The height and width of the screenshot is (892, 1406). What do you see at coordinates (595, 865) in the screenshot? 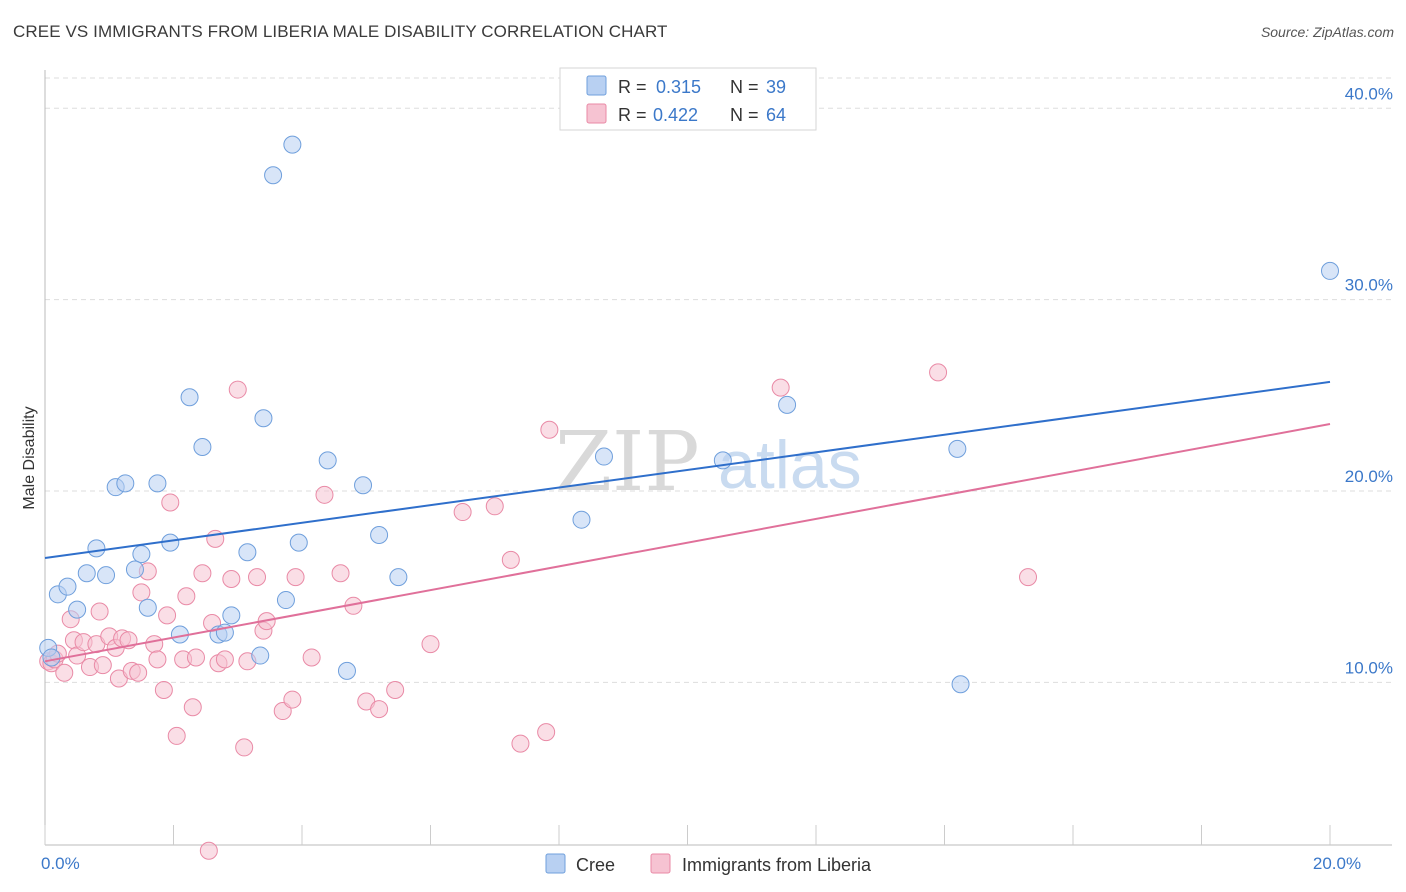
I see `bottom-legend-label-cree: Cree` at bounding box center [595, 865].